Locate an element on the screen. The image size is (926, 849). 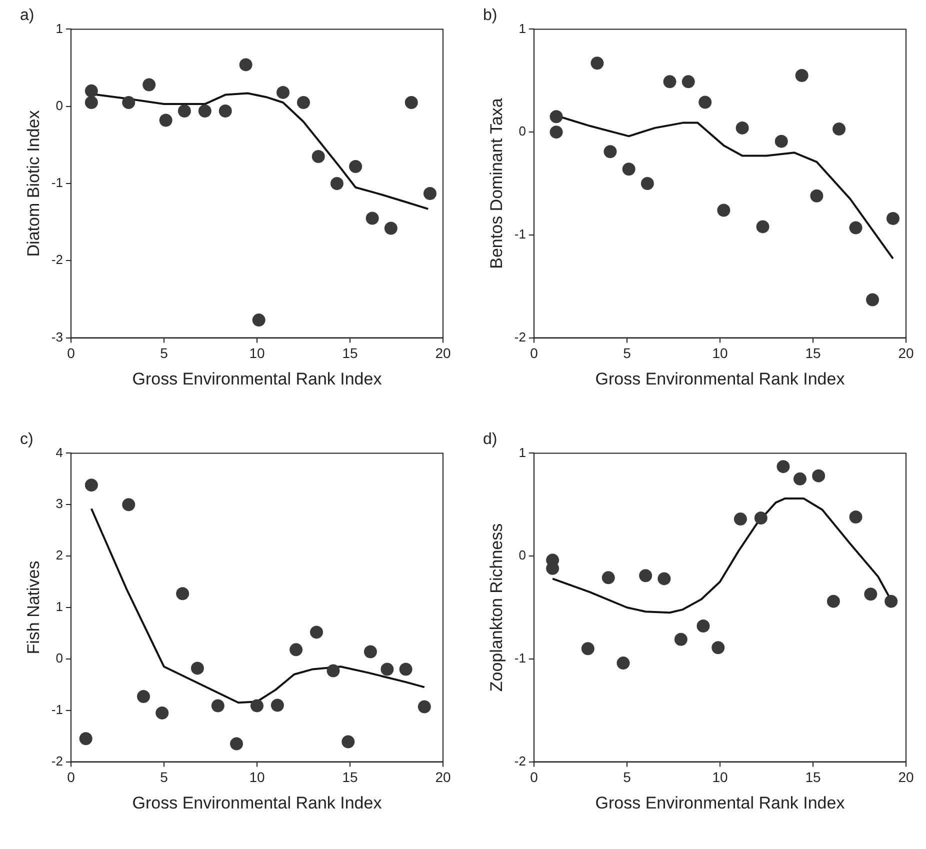
y-axis-title: Diatom Biotic Index is located at coordinates (33, 183).